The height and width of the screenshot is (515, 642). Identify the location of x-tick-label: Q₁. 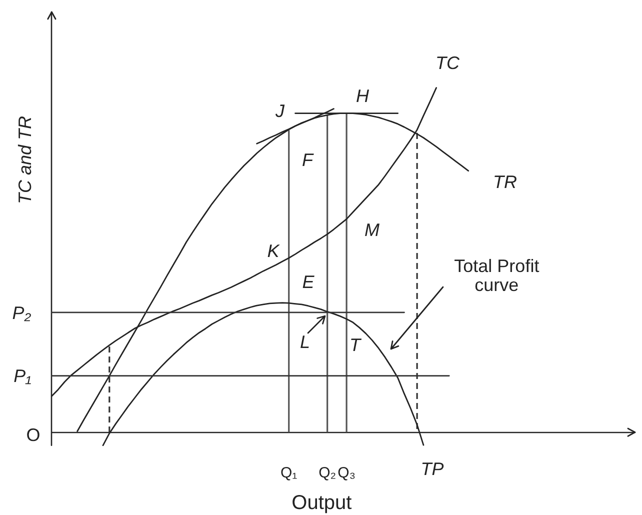
(289, 473).